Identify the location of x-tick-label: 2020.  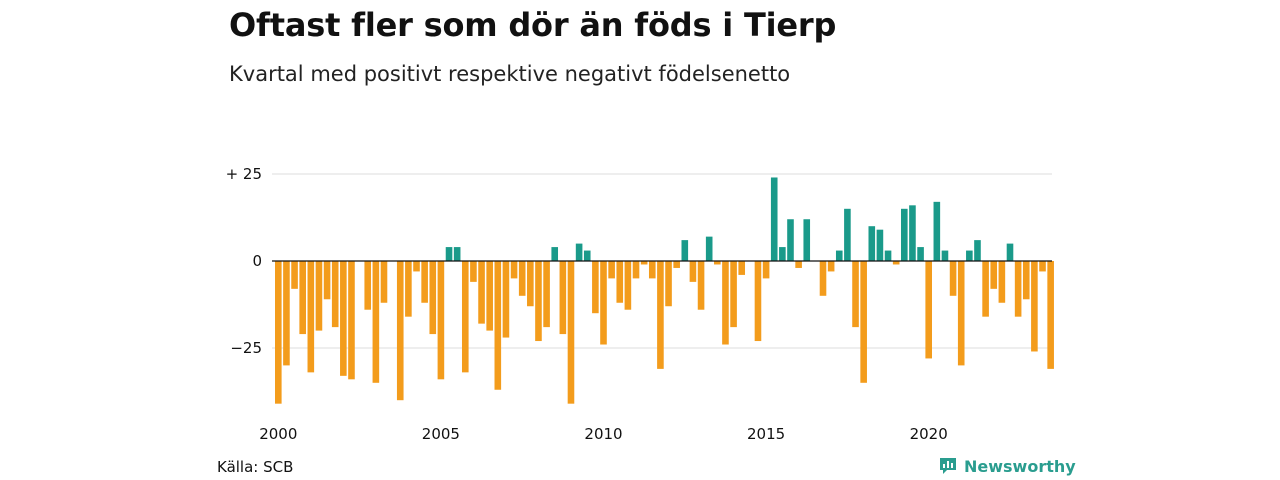
(929, 434).